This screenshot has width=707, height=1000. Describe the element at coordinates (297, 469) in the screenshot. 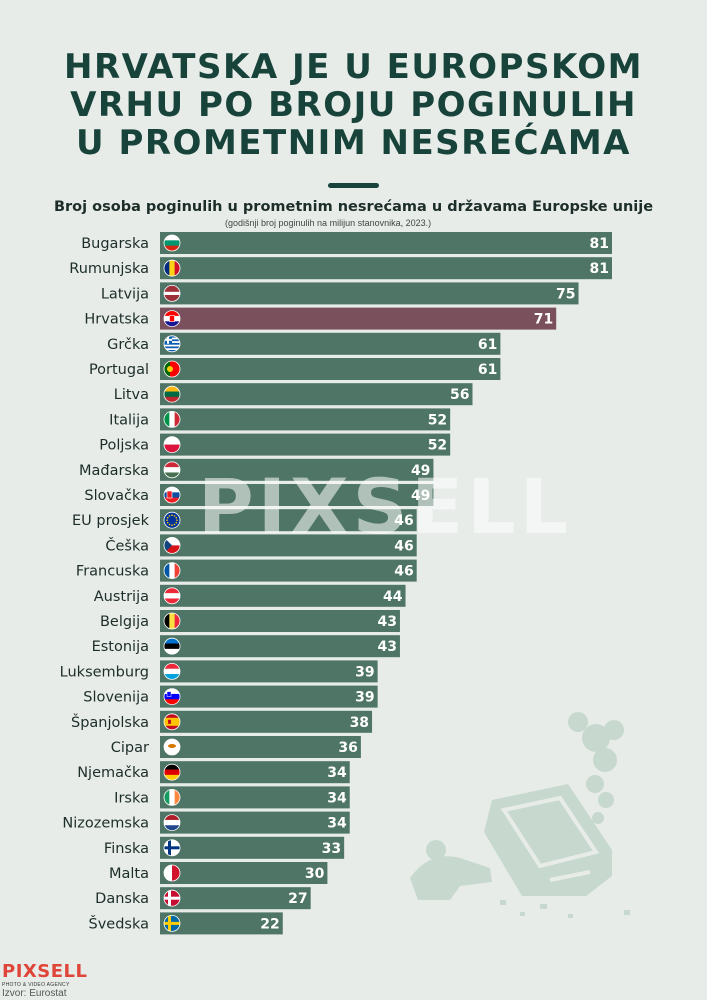

I see `bar-mađarska` at that location.